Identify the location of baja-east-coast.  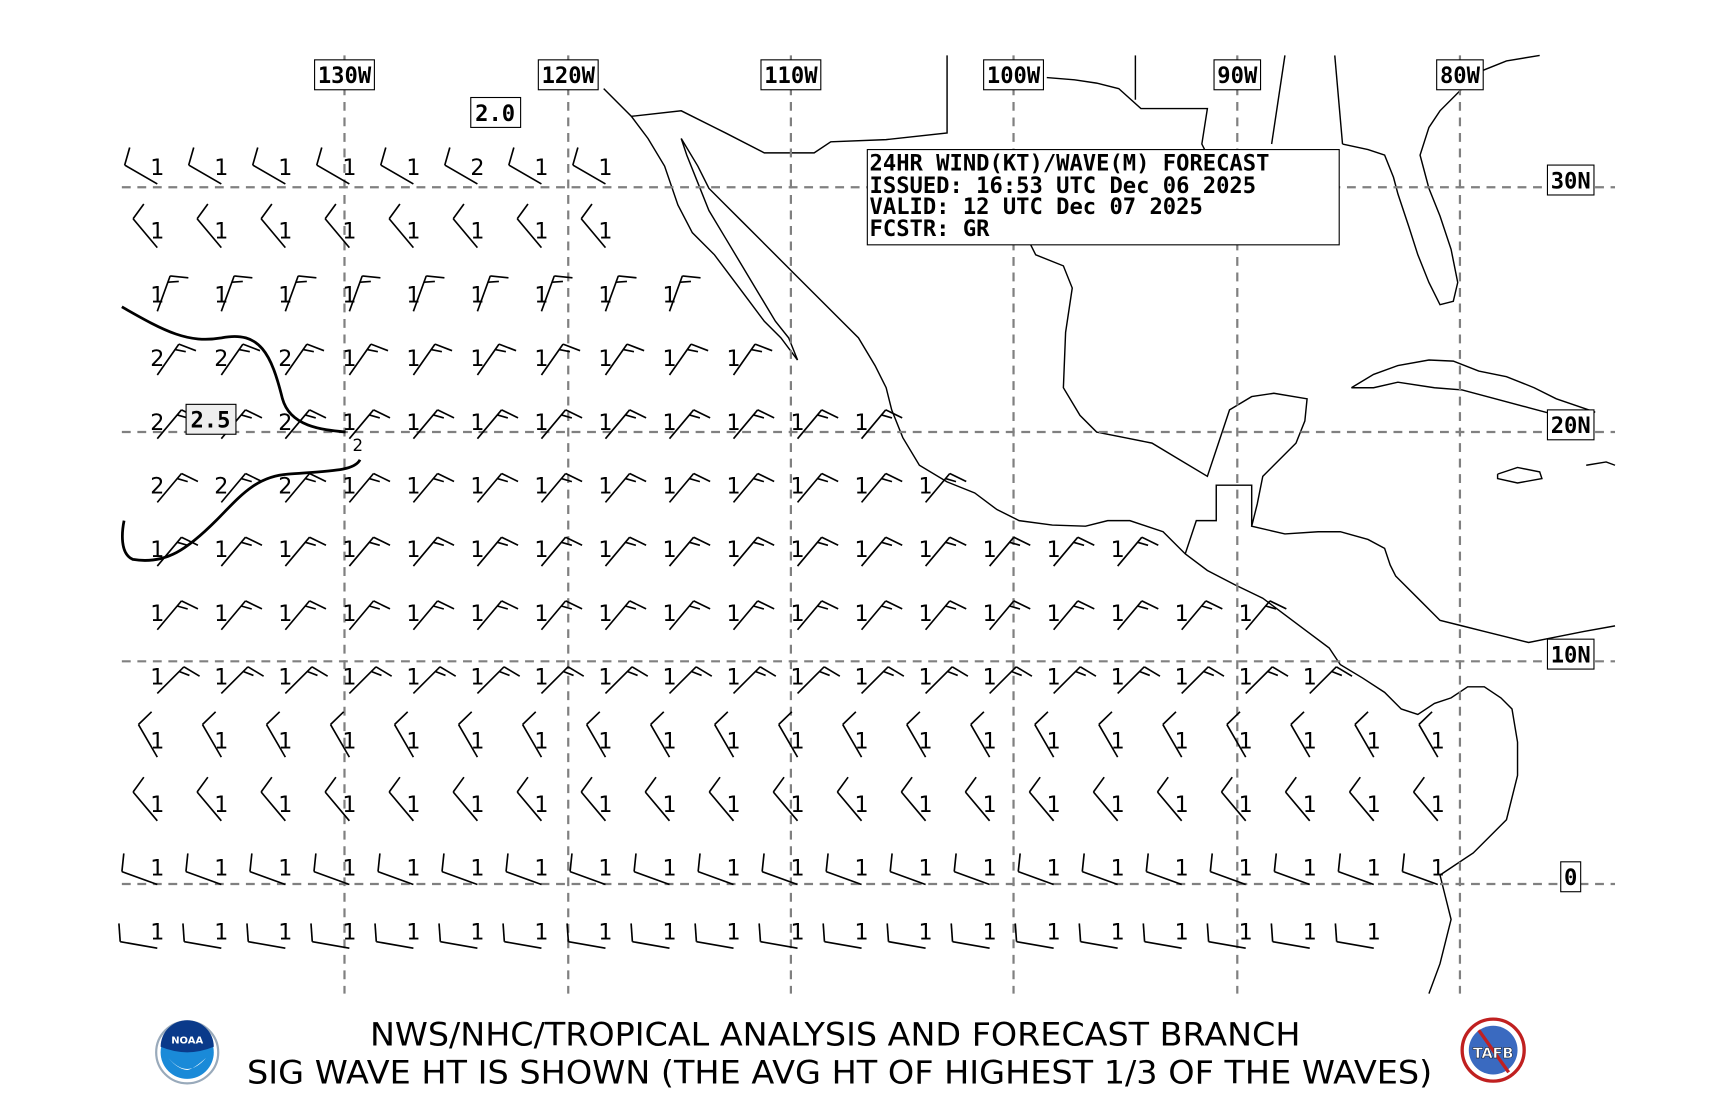
(739, 249).